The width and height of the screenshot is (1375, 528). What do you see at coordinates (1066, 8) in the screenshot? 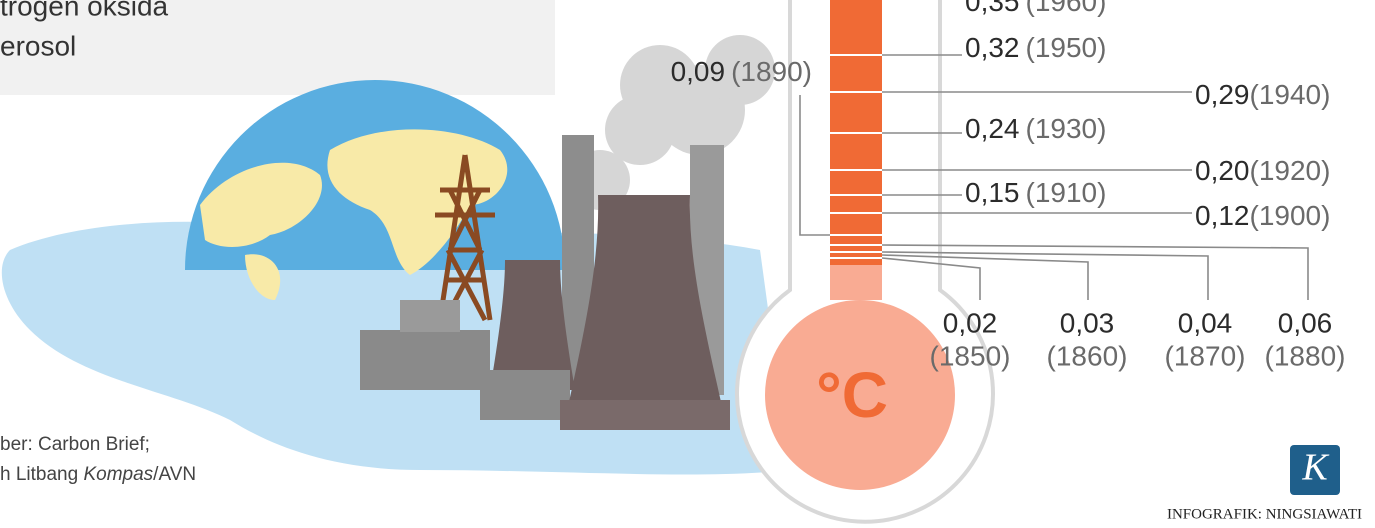
I see `text-part: (1960)` at bounding box center [1066, 8].